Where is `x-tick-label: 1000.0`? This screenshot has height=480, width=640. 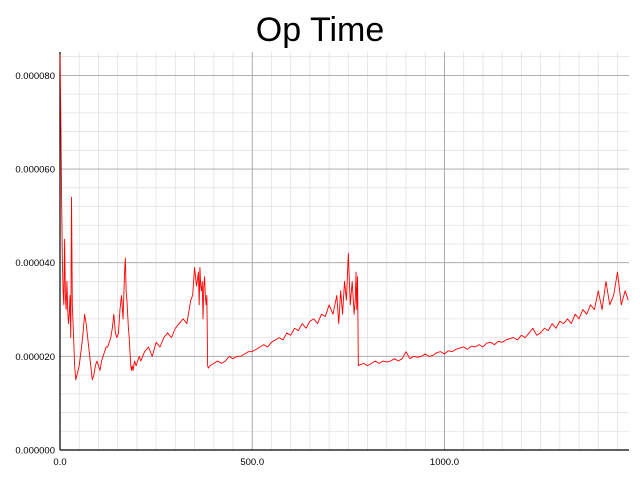
x-tick-label: 1000.0 is located at coordinates (444, 462).